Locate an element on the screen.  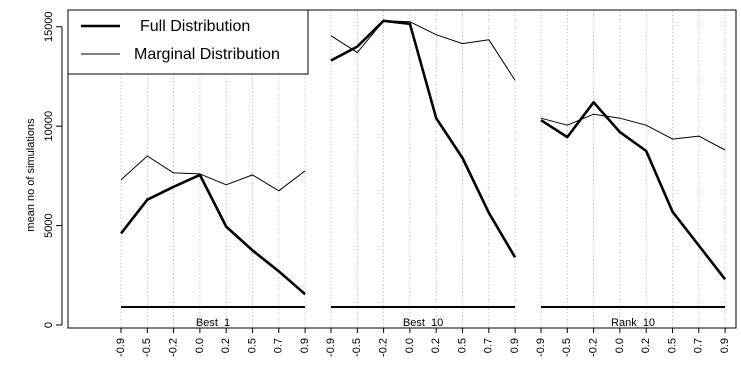
panel-label: Best_10 is located at coordinates (423, 323).